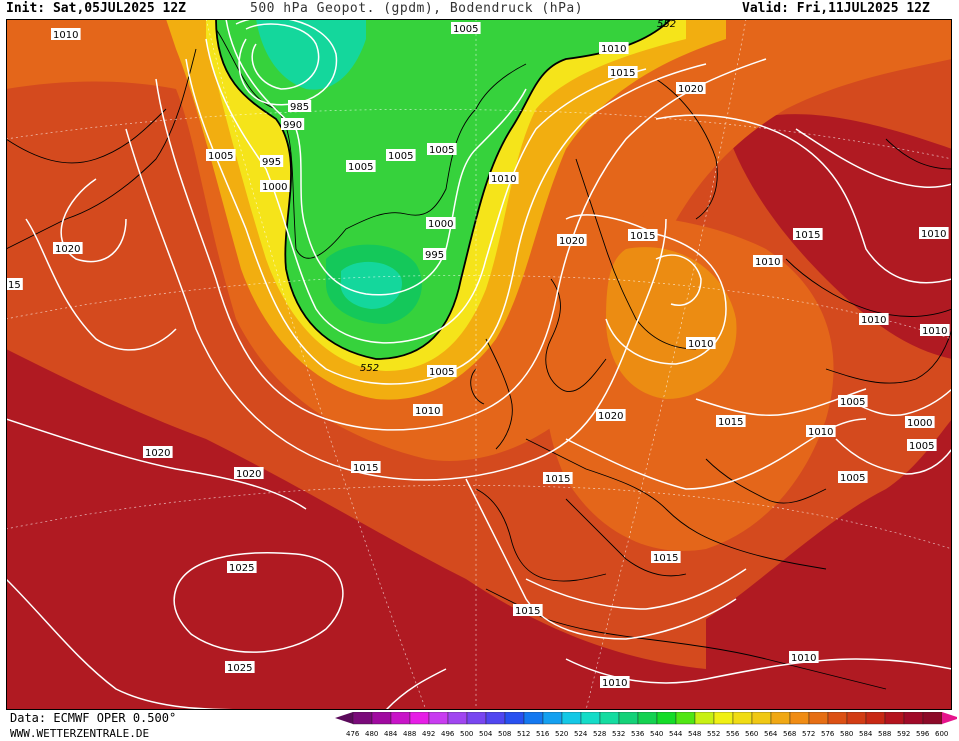 The height and width of the screenshot is (741, 959). I want to click on color-scale-tick: 496, so click(448, 734).